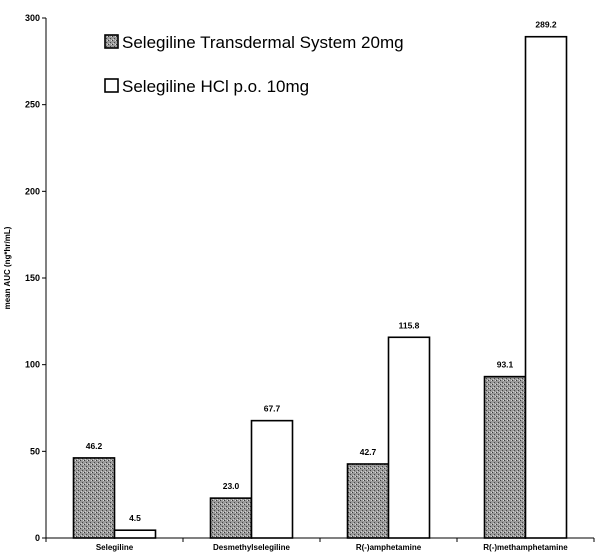 Image resolution: width=606 pixels, height=556 pixels. What do you see at coordinates (272, 409) in the screenshot?
I see `data-label: 67.7` at bounding box center [272, 409].